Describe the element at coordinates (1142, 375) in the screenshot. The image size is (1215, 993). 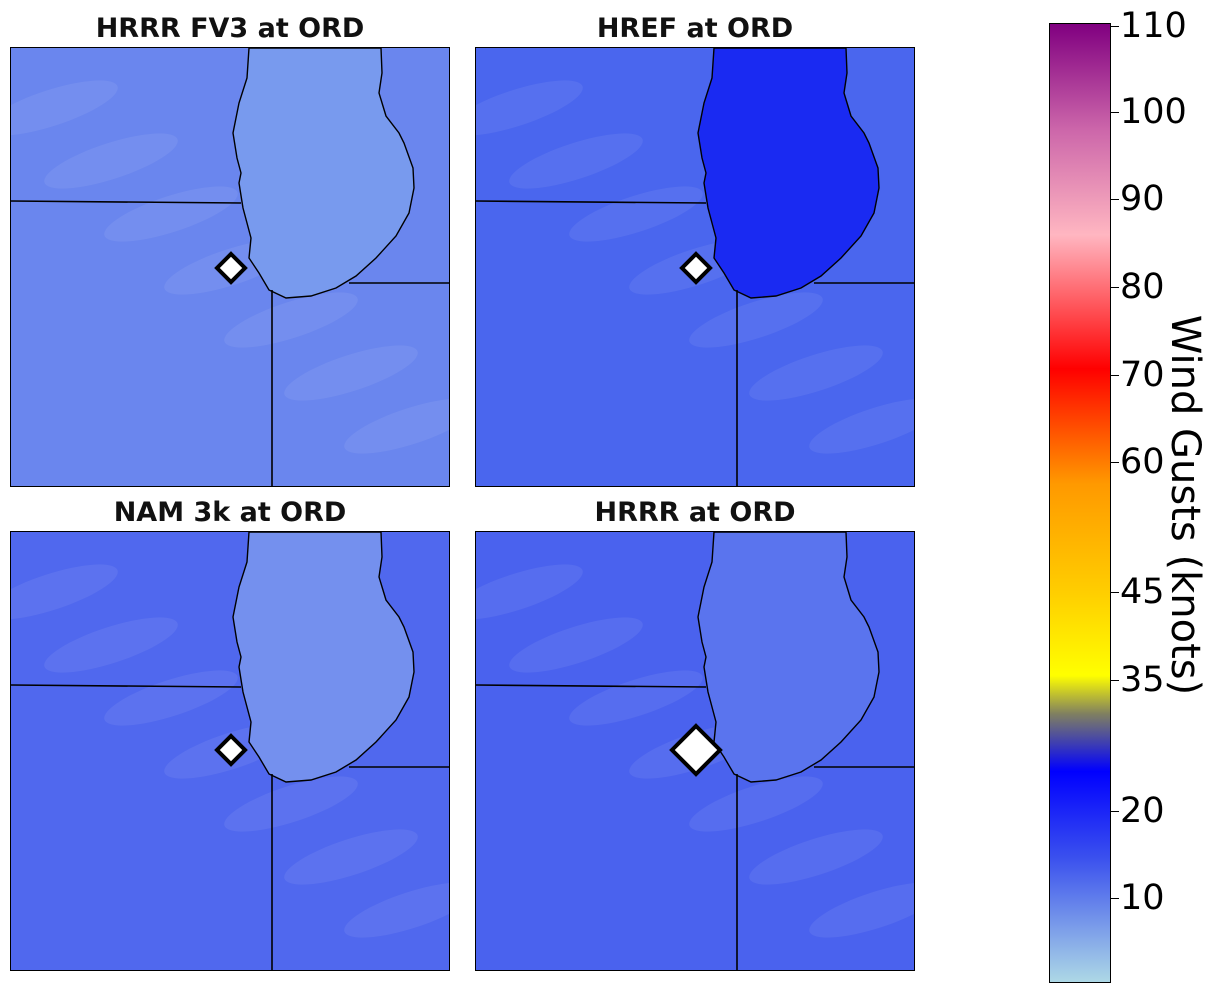
I see `colorbar-tick-label: 70` at that location.